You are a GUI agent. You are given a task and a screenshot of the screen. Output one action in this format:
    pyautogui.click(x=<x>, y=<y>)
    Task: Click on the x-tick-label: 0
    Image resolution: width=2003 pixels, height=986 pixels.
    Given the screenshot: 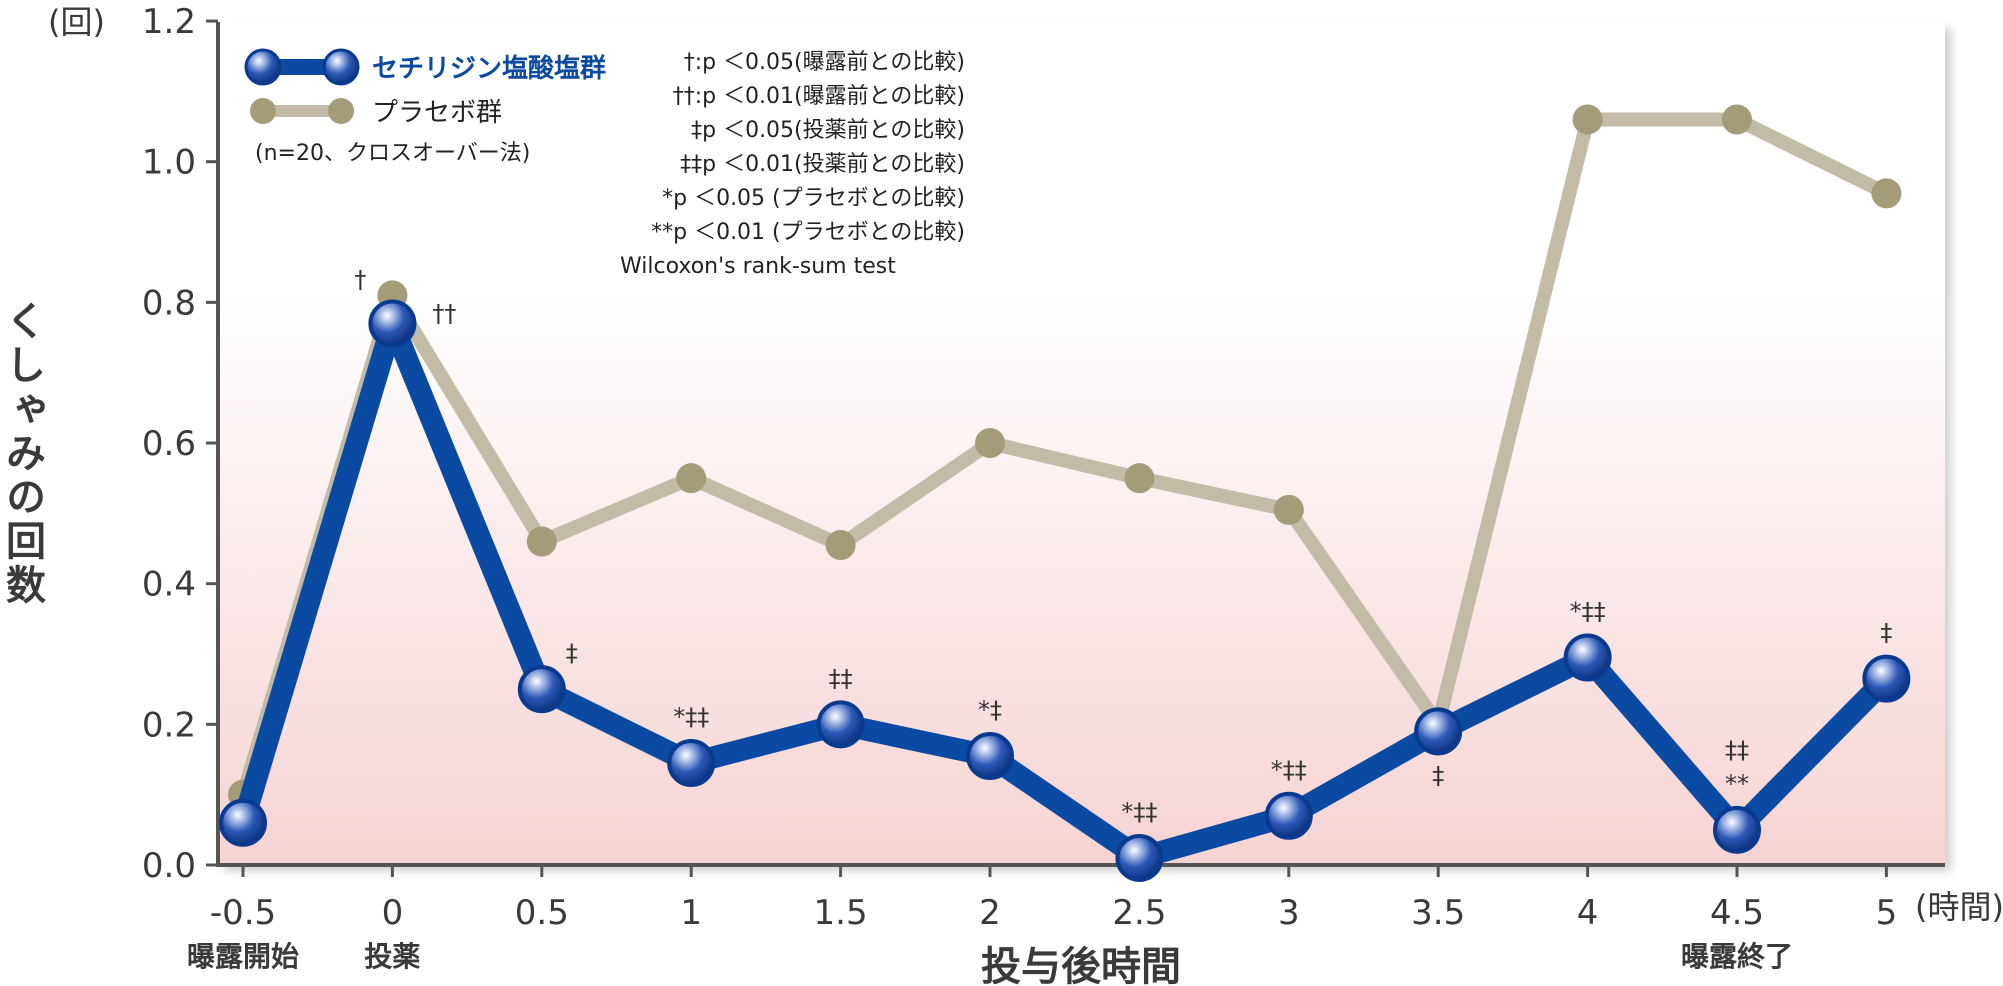 What is the action you would take?
    pyautogui.click(x=393, y=913)
    